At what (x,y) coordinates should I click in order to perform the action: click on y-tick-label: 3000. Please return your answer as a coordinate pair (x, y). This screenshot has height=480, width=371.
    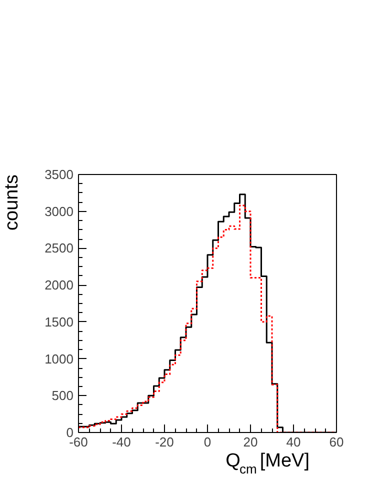
    Looking at the image, I should click on (59, 211).